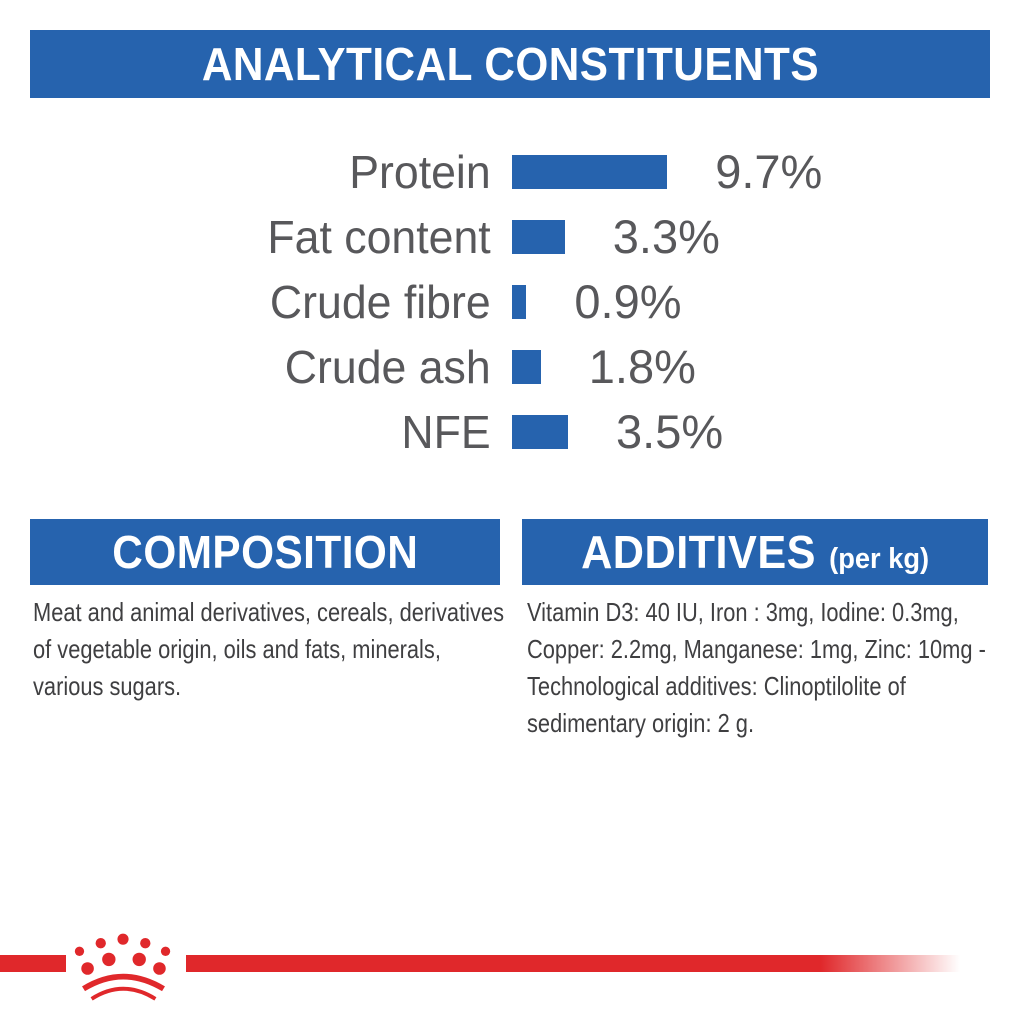 The height and width of the screenshot is (1020, 1020). I want to click on chart-value-label: 3.5%, so click(670, 431).